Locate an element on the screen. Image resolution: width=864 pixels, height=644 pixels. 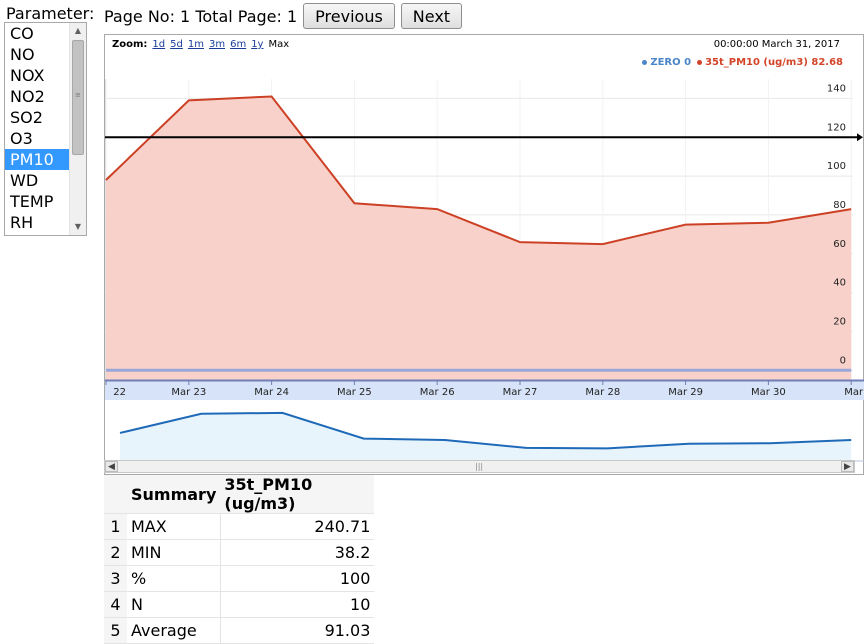
parameter-list-scrollbar: ▲ ≡ ▼ is located at coordinates (77, 129).